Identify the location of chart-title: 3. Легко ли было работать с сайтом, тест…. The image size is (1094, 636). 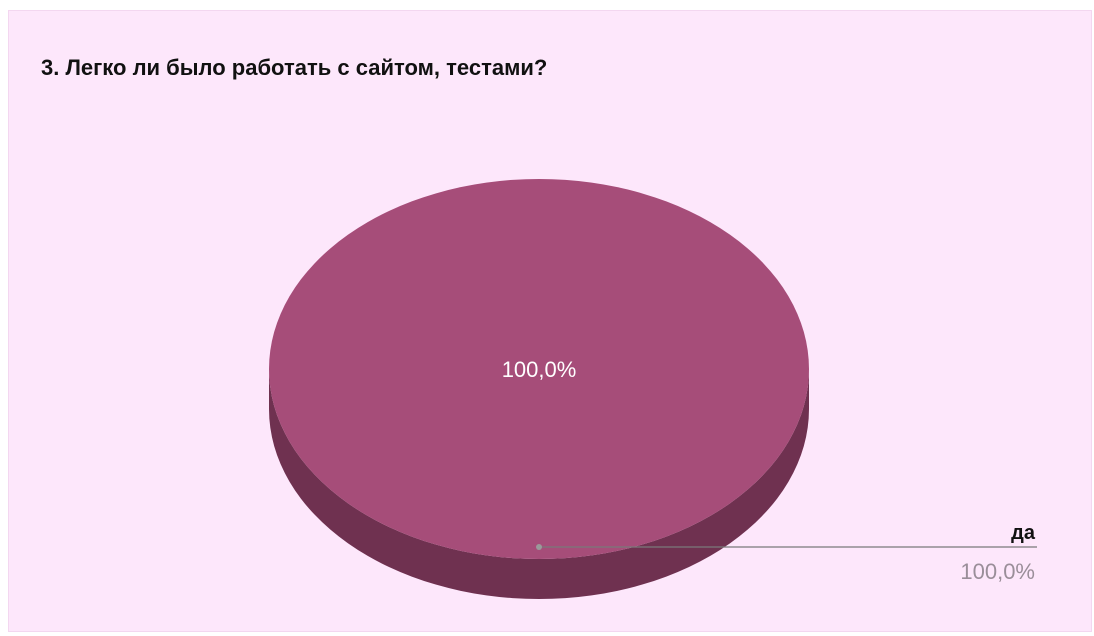
(294, 67).